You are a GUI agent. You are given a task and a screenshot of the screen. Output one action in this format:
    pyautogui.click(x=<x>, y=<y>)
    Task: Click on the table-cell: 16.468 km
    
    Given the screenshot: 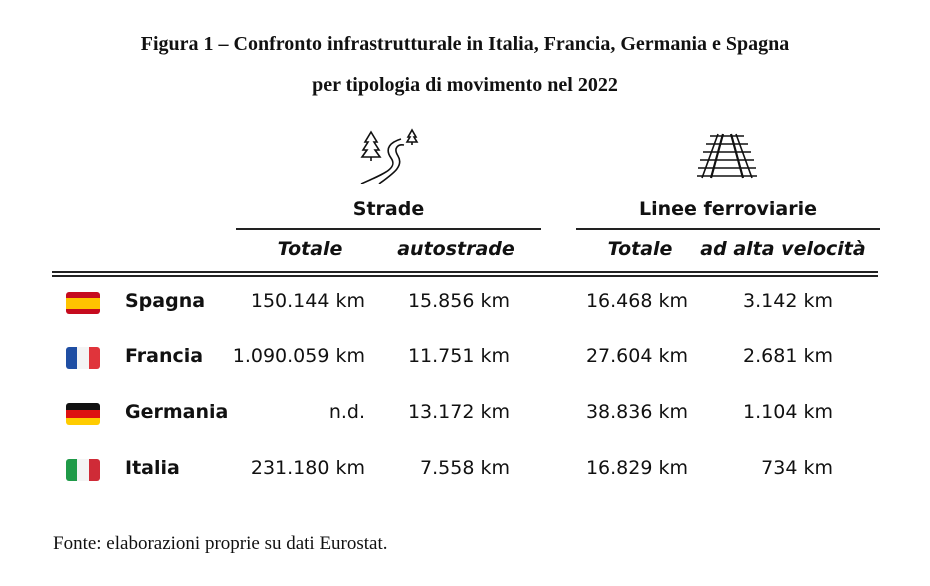 What is the action you would take?
    pyautogui.click(x=636, y=301)
    